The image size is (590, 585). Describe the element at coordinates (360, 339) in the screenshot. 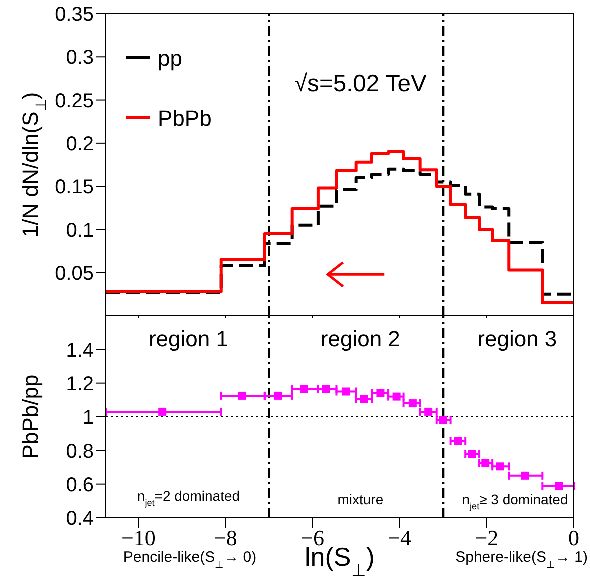

I see `annotation: region 2` at that location.